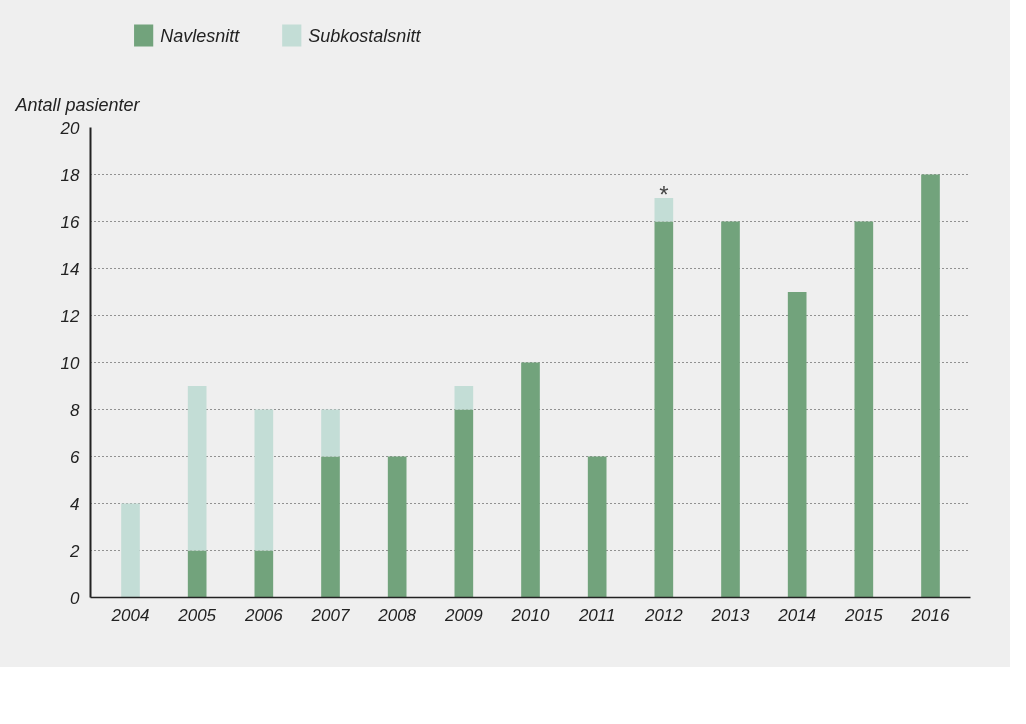 This screenshot has width=1026, height=724. Describe the element at coordinates (130, 615) in the screenshot. I see `x-tick-label: 2004` at that location.